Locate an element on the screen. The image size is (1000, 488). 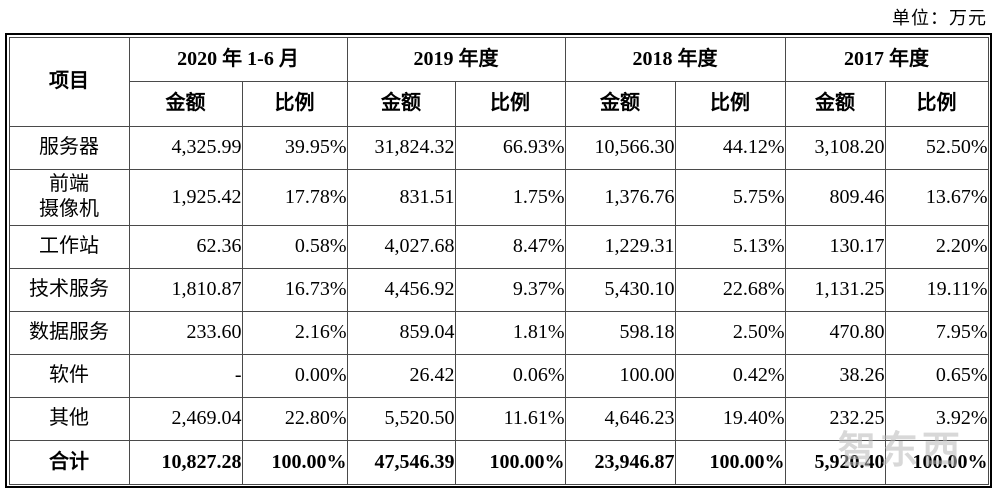
ratio-cell: 9.37% is located at coordinates (510, 289).